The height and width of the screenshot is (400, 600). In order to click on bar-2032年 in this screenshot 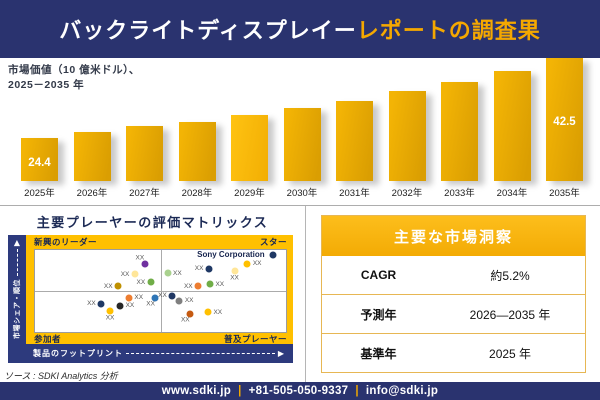, I will do `click(407, 136)`.